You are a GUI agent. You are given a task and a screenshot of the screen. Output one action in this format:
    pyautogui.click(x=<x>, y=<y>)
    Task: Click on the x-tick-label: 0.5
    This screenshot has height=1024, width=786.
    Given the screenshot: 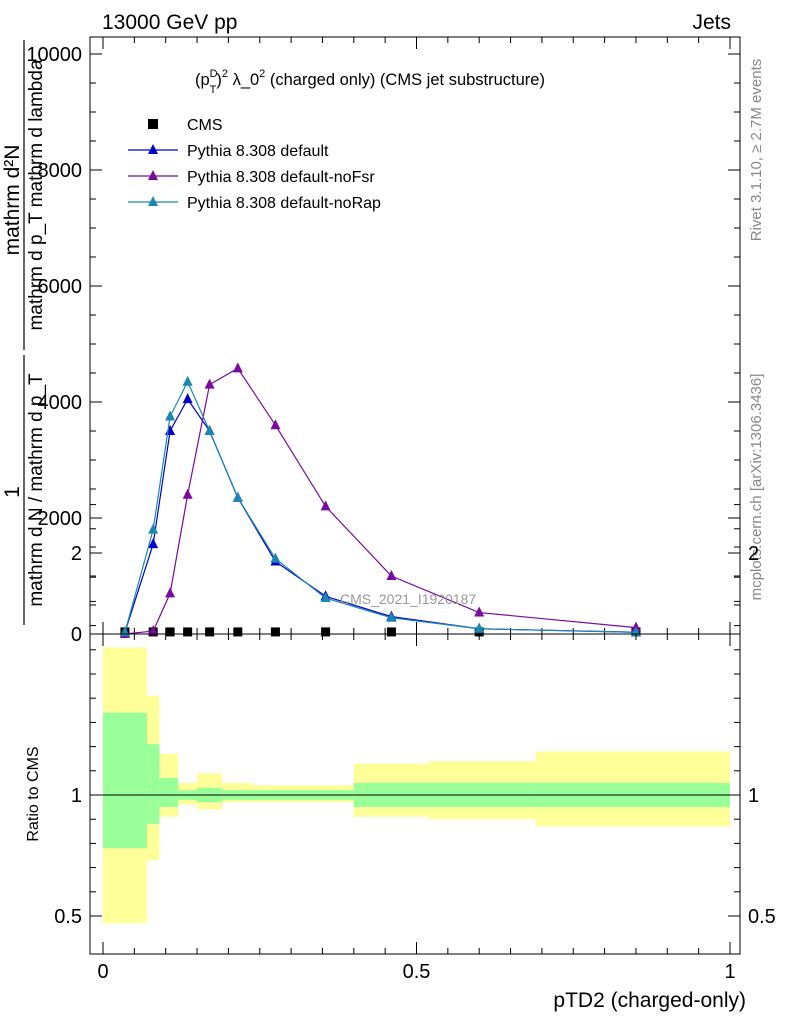 What is the action you would take?
    pyautogui.click(x=417, y=972)
    